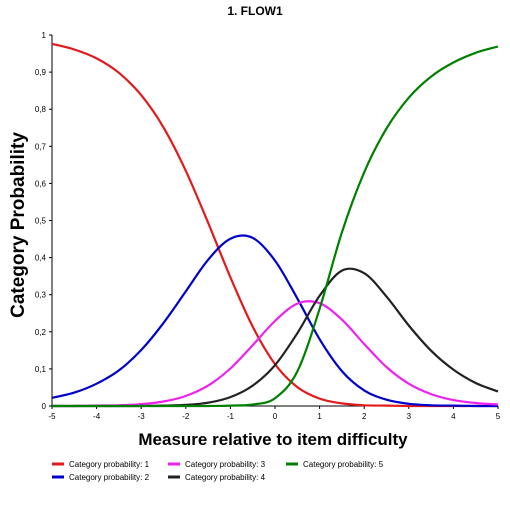 The width and height of the screenshot is (510, 516). What do you see at coordinates (231, 416) in the screenshot?
I see `x-tick-label: -1` at bounding box center [231, 416].